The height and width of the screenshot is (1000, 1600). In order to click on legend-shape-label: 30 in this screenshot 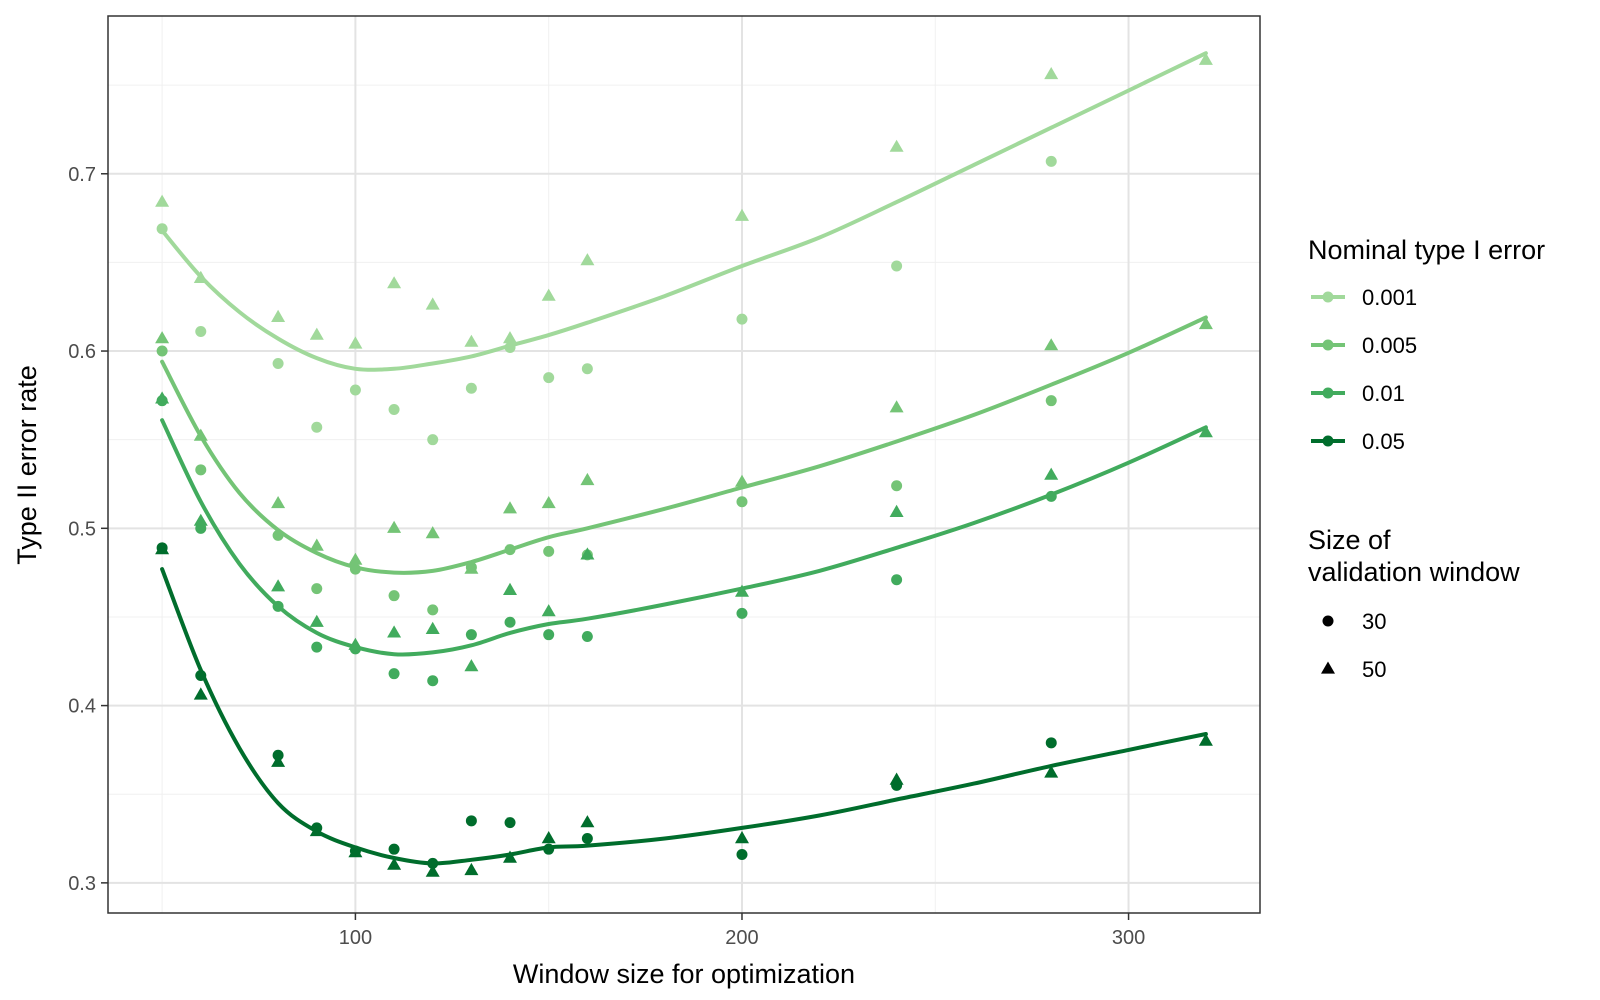, I will do `click(1374, 621)`.